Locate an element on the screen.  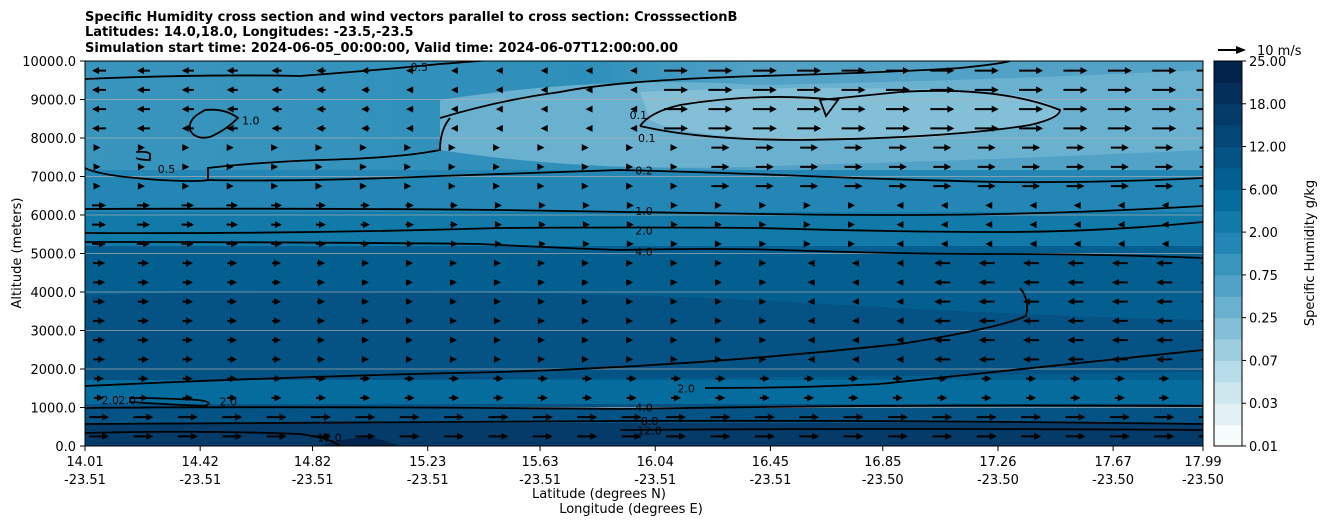
contour-0.1-lower is located at coordinates (850, 115).